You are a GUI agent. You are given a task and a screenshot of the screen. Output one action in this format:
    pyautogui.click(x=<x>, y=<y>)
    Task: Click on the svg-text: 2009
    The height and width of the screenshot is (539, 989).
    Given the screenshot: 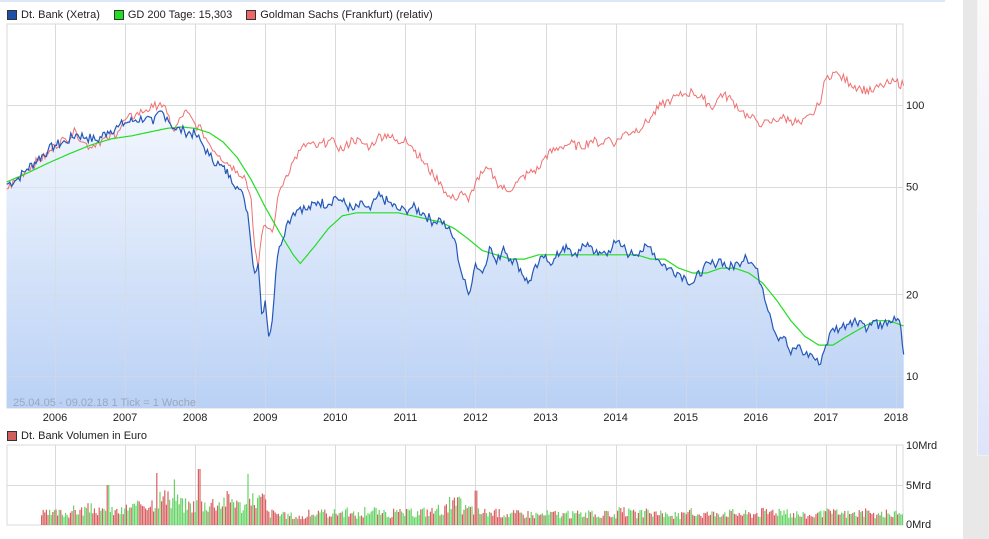 What is the action you would take?
    pyautogui.click(x=265, y=418)
    